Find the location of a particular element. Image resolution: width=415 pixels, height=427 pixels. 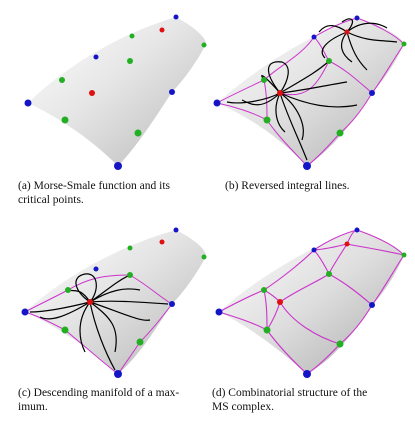

caption-line: (b) Reversed integral lines. is located at coordinates (287, 186).